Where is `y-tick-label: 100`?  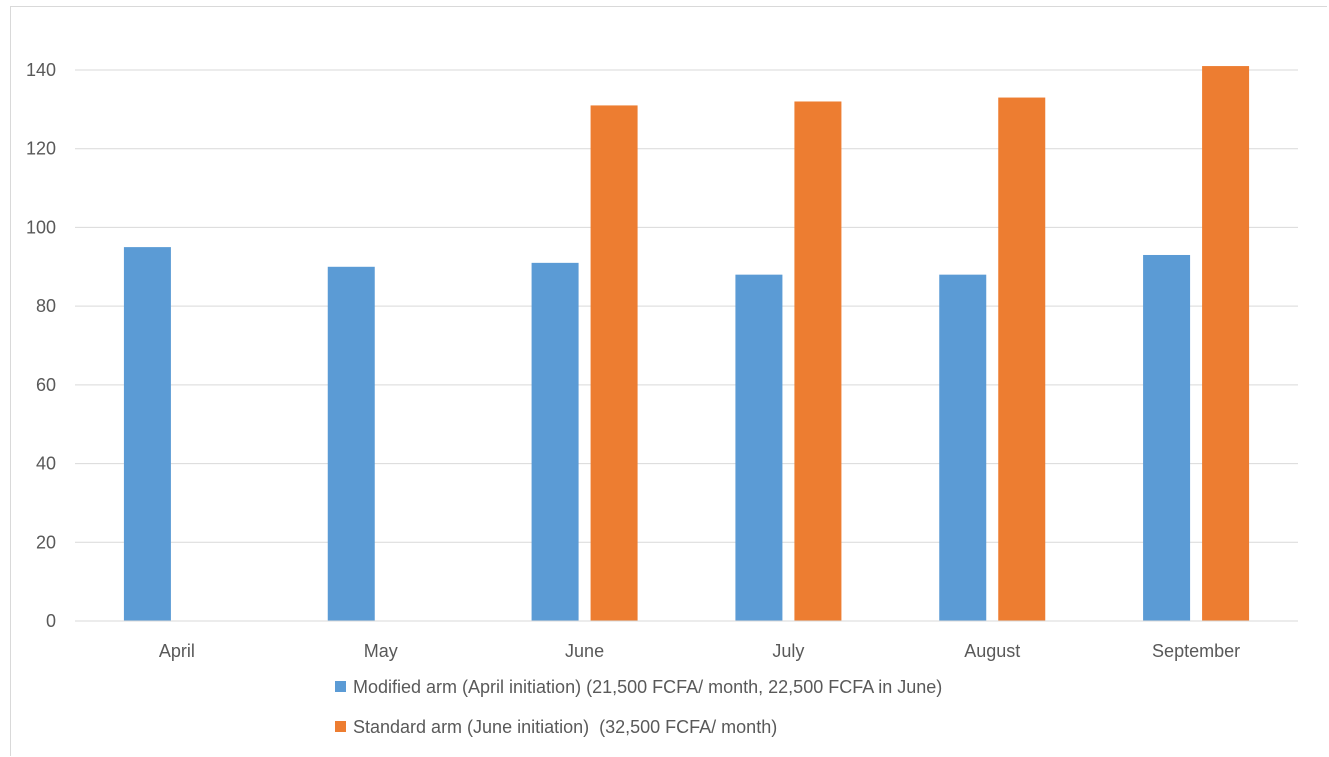
y-tick-label: 100 is located at coordinates (41, 227).